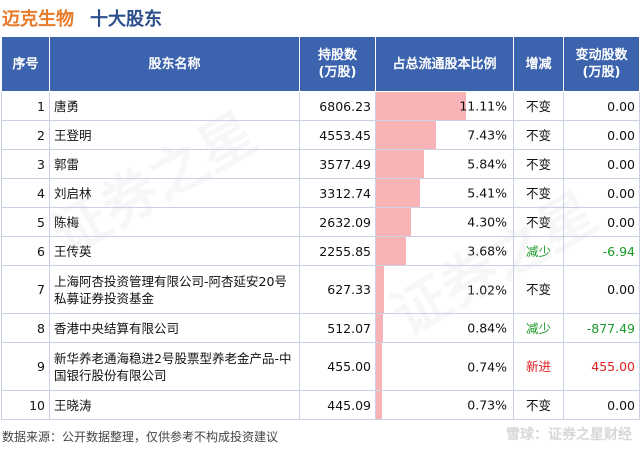  Describe the element at coordinates (25, 222) in the screenshot. I see `row-index: 5` at that location.